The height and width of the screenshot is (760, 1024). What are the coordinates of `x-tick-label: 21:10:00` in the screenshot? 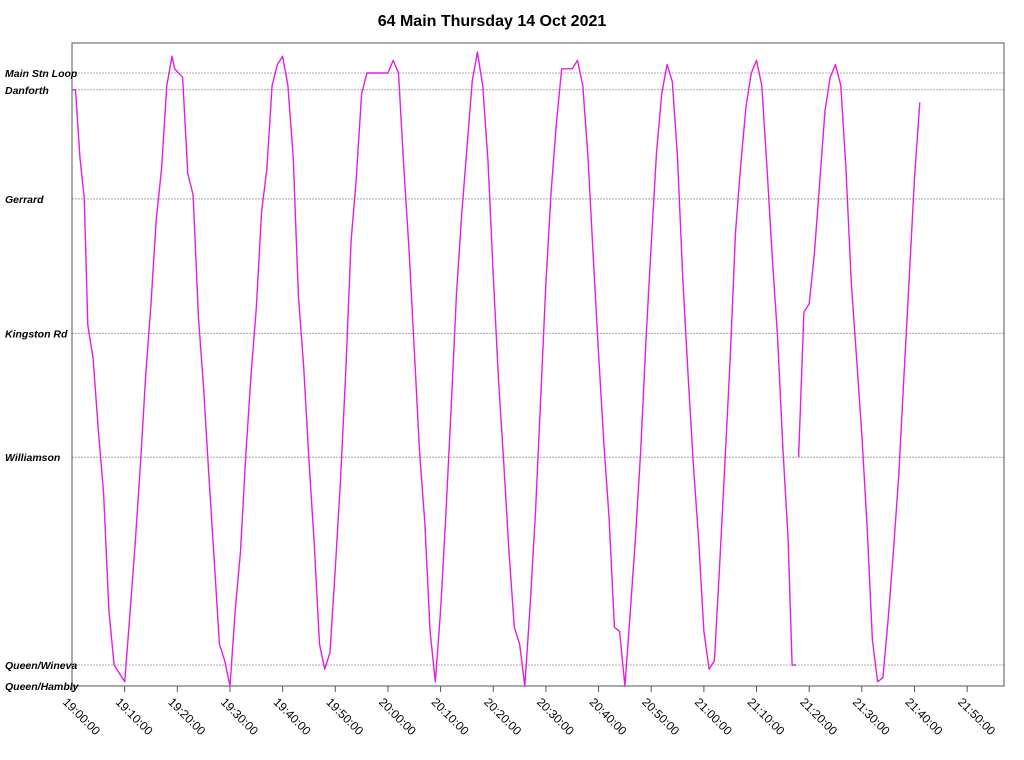 It's located at (766, 716).